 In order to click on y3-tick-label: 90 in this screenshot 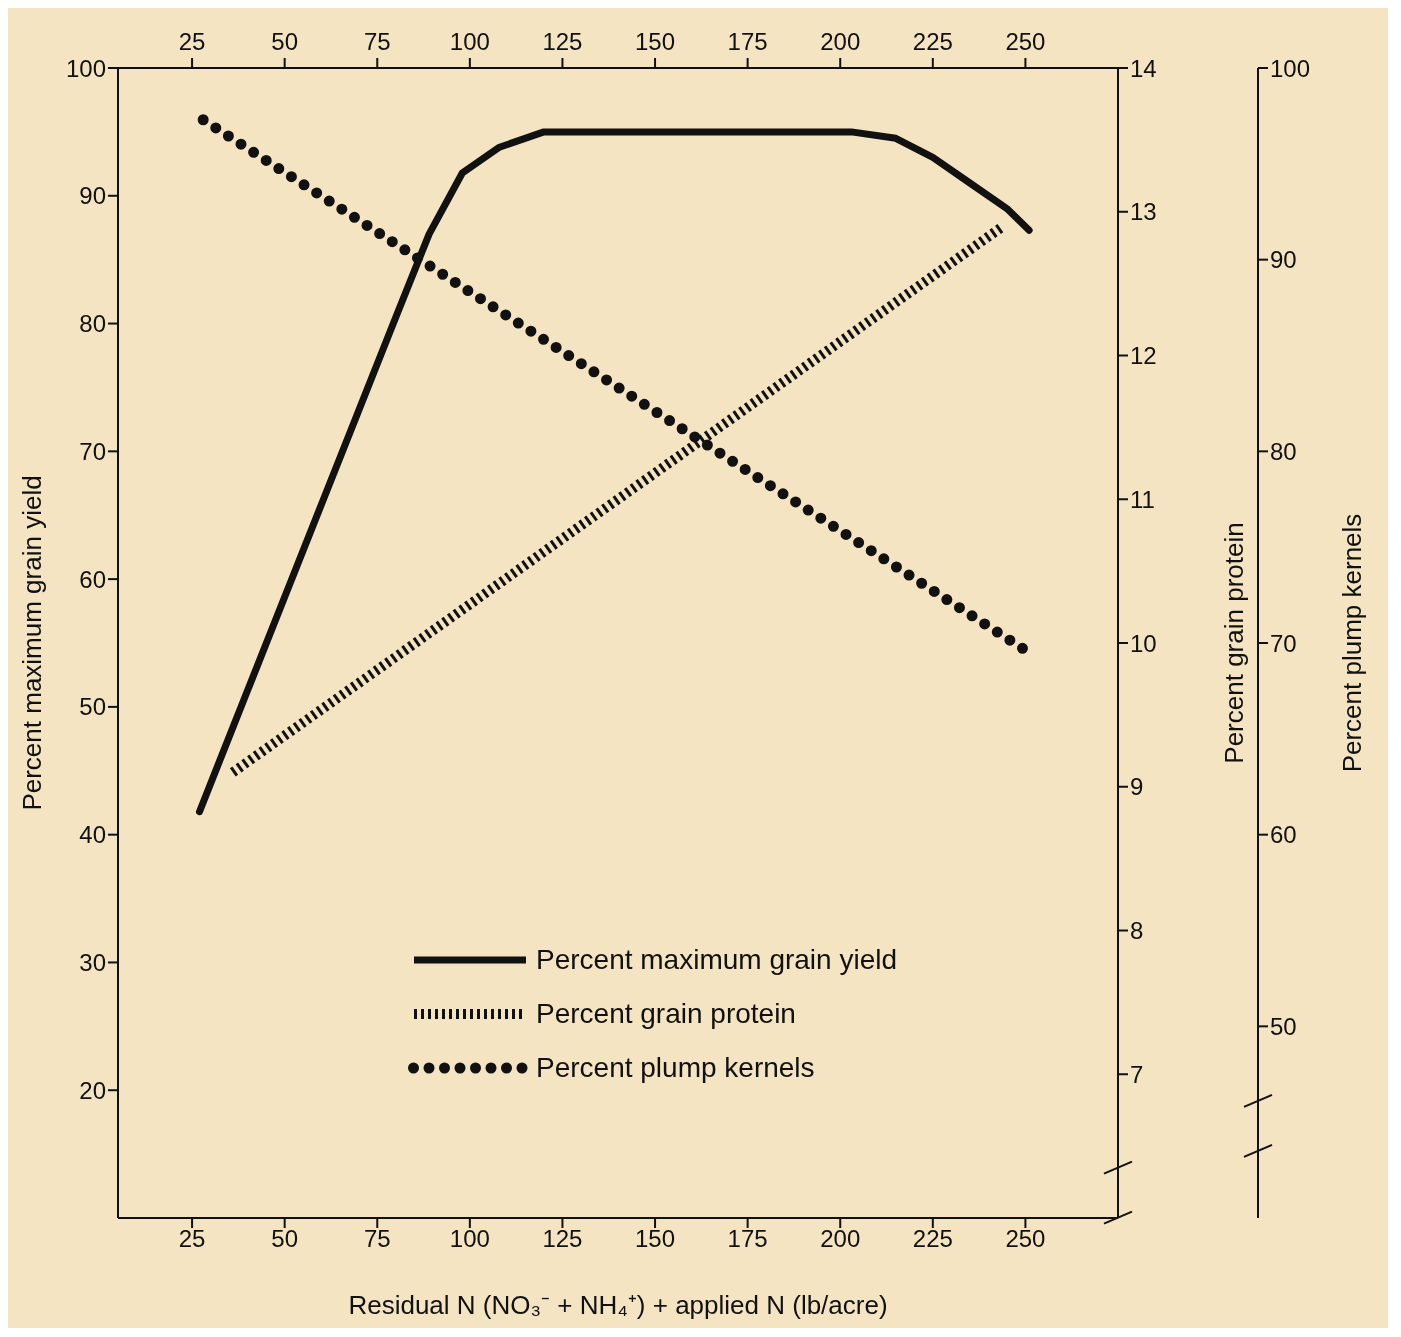, I will do `click(1283, 260)`.